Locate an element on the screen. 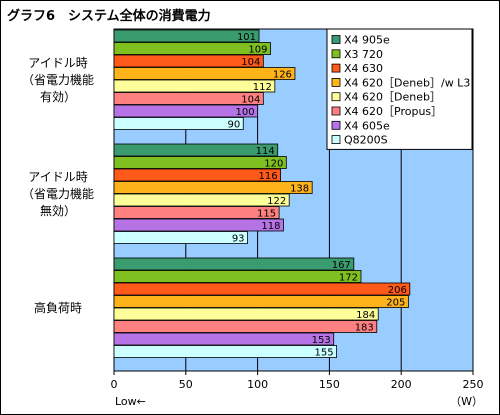  category-label: アイドル時 （省電力機能無効） is located at coordinates (58, 194).